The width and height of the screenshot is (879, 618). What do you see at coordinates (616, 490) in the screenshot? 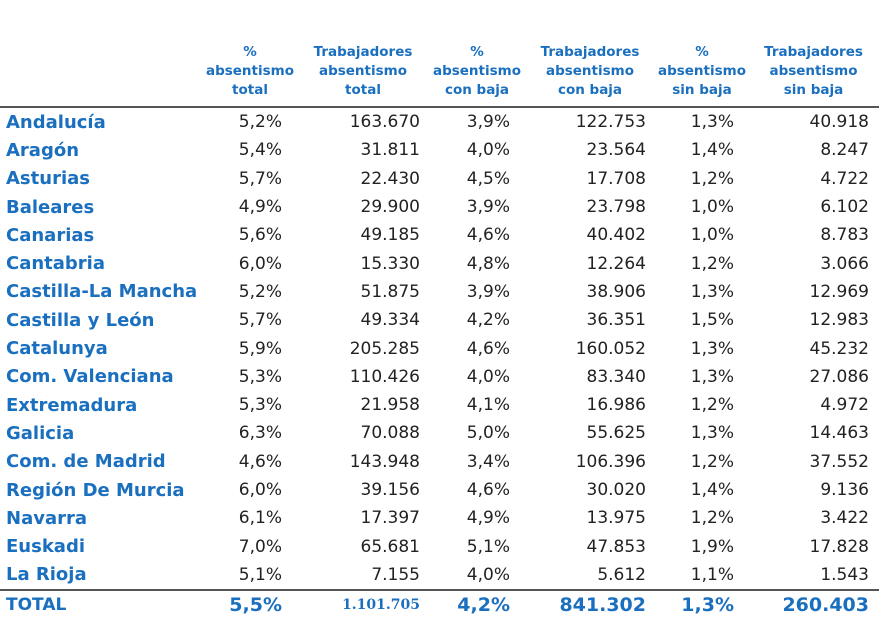
I see `cell-workers-with-leave: 30.020` at bounding box center [616, 490].